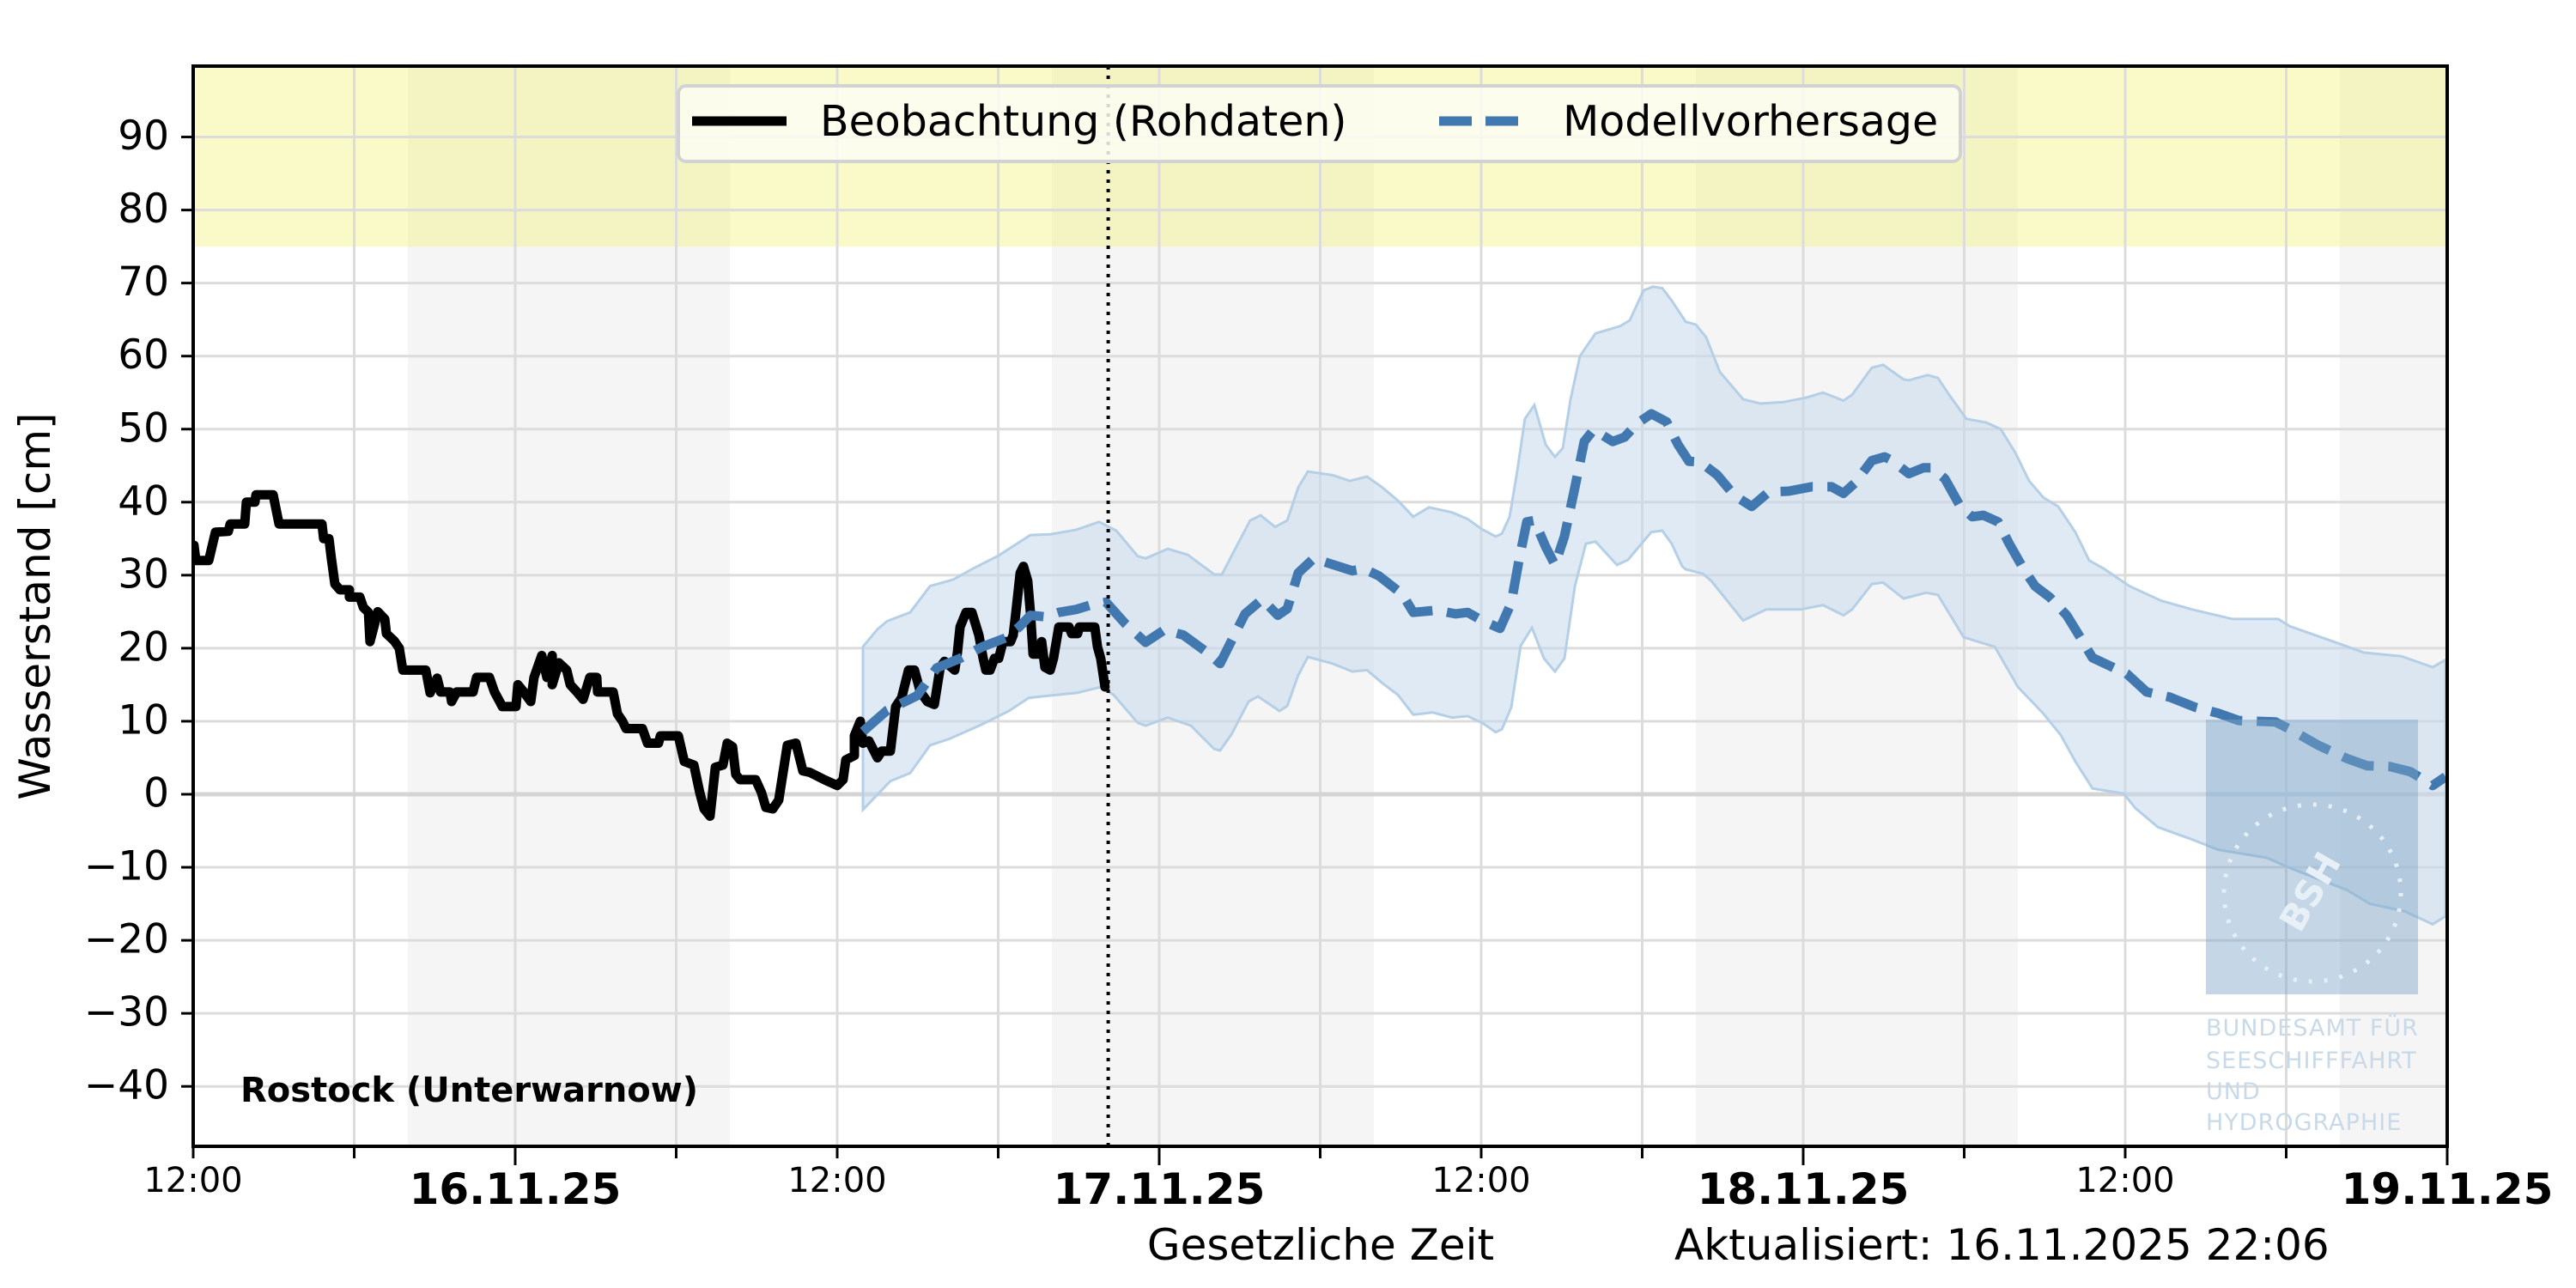 Image resolution: width=2576 pixels, height=1288 pixels. What do you see at coordinates (2304, 1122) in the screenshot?
I see `bsh-text-line-4: HYDROGRAPHIE` at bounding box center [2304, 1122].